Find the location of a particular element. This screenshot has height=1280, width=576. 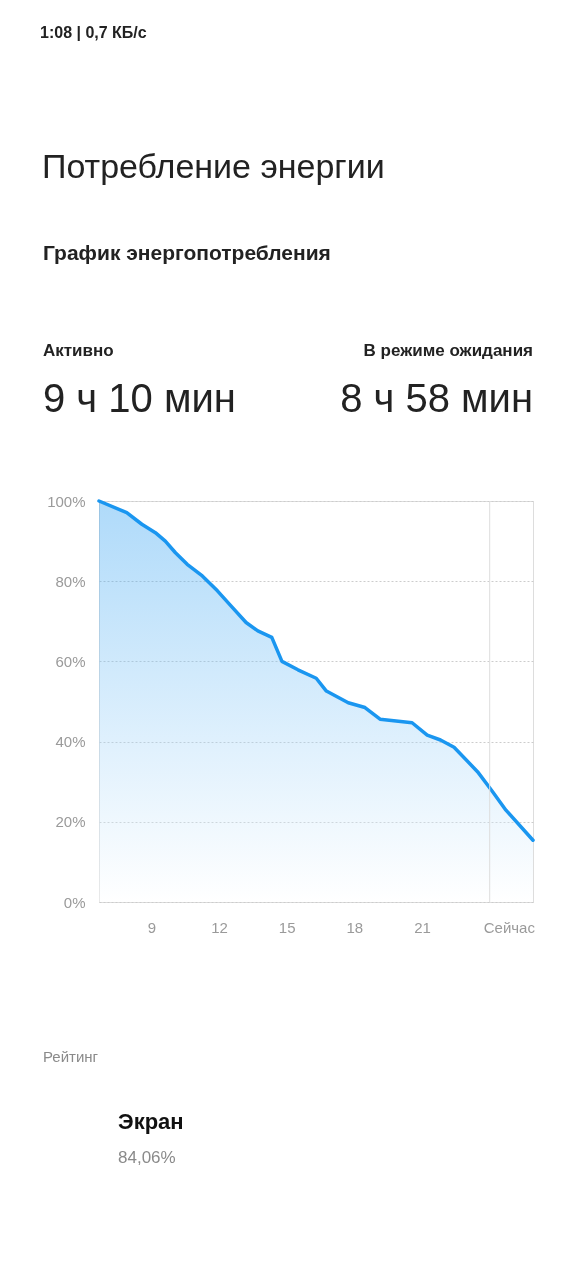

chart-title: Потребление энергии is located at coordinates (213, 166).